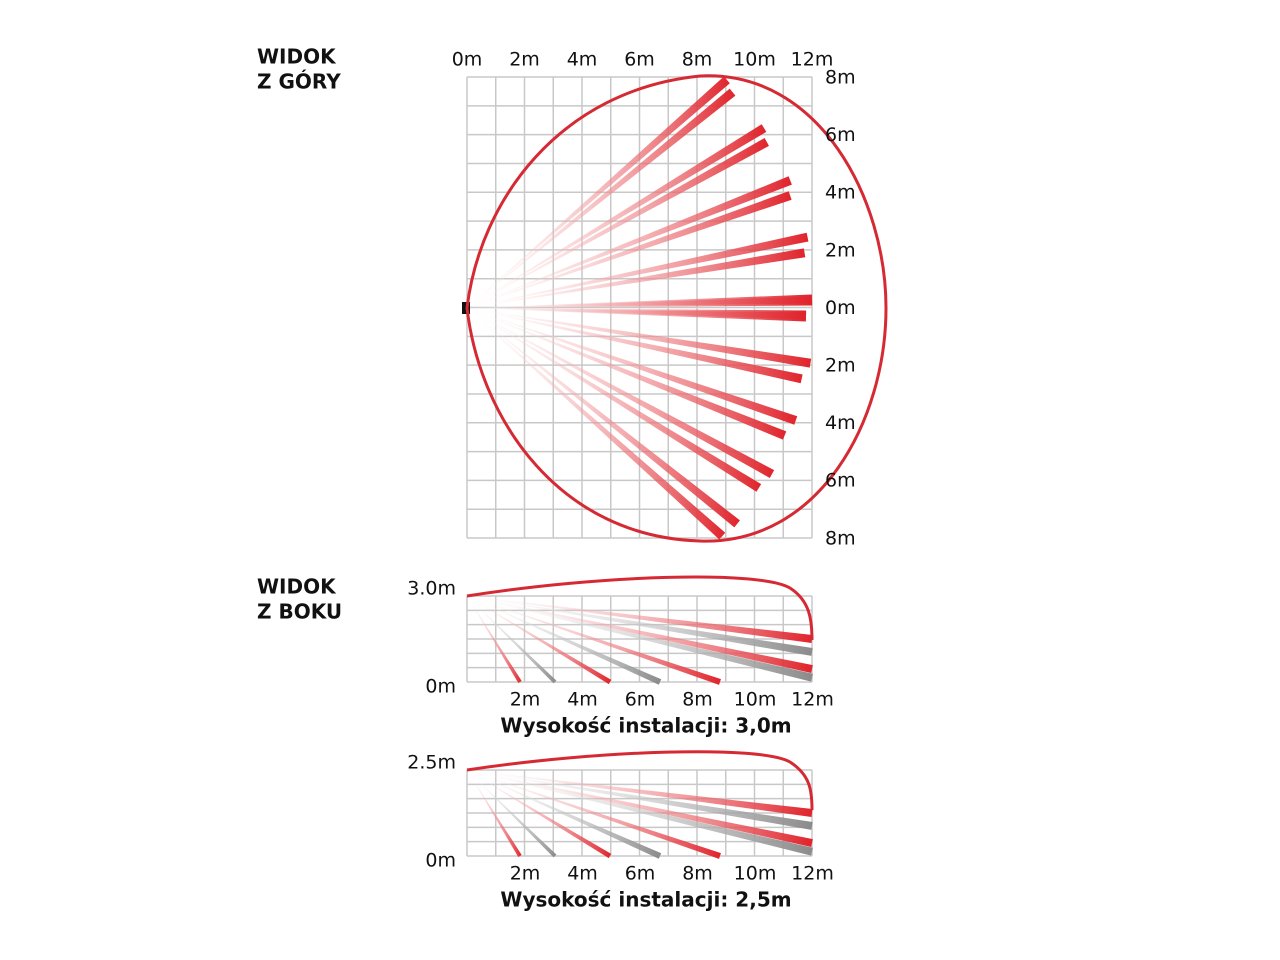 This screenshot has width=1280, height=960. I want to click on caption: Wysokość instalacji: 2,5m, so click(645, 900).